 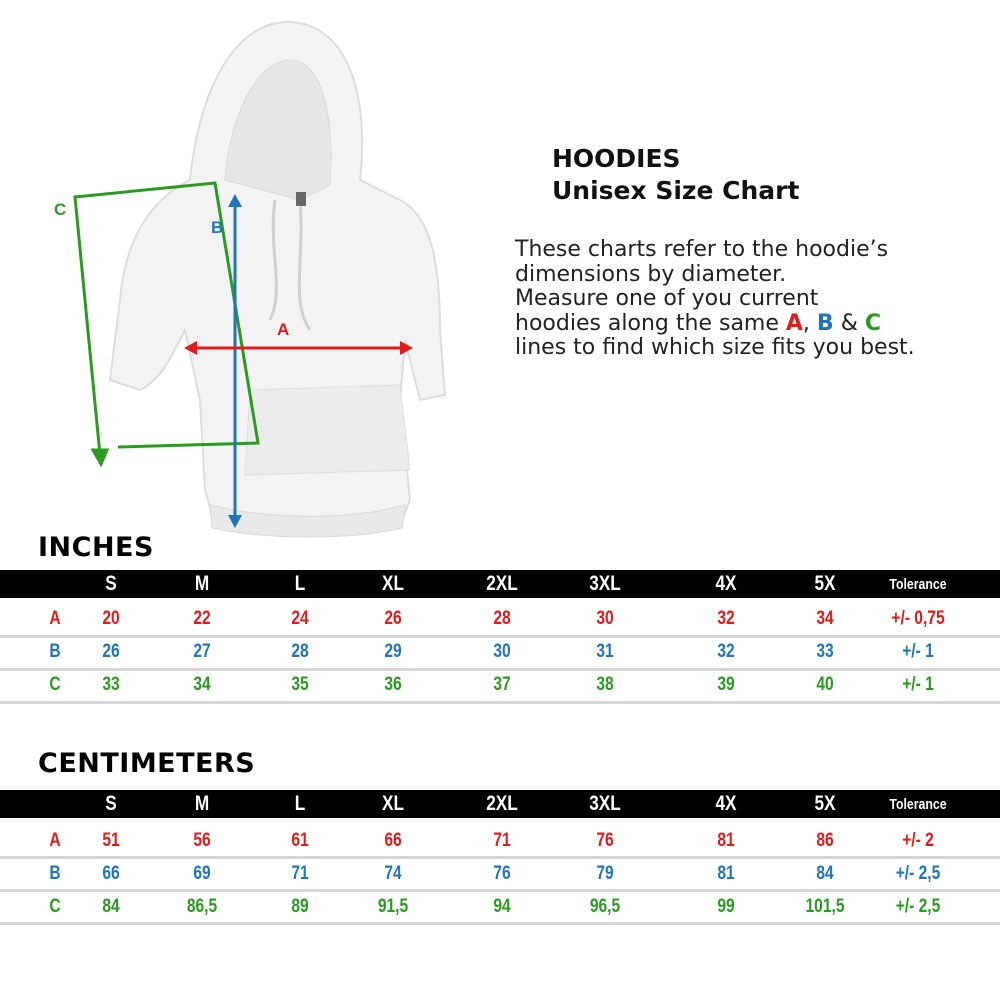 I want to click on desc-line: These charts refer to the hoodie’s, so click(x=702, y=249).